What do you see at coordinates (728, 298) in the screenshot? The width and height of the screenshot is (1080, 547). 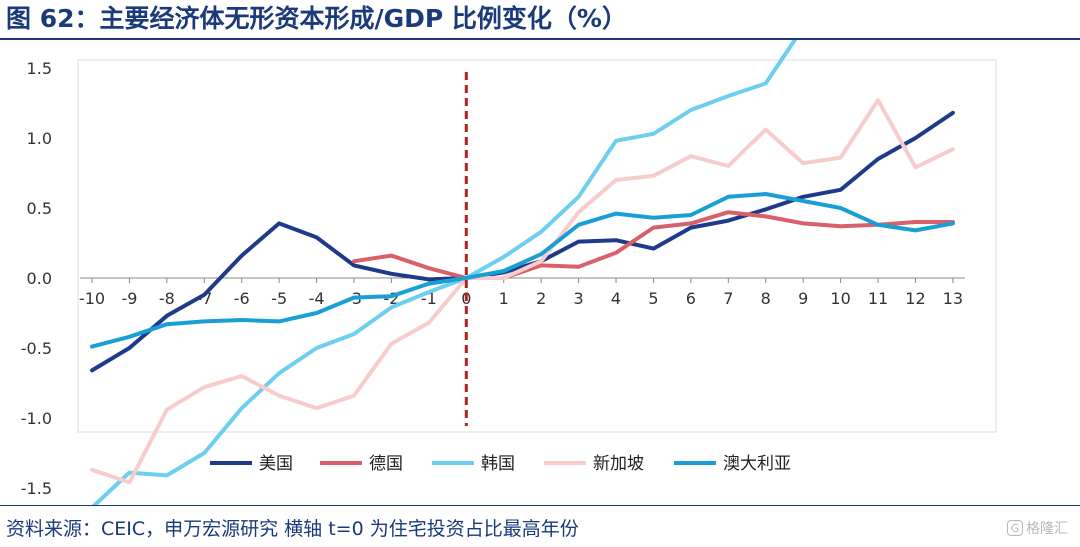 I see `x-tick-label: 7` at bounding box center [728, 298].